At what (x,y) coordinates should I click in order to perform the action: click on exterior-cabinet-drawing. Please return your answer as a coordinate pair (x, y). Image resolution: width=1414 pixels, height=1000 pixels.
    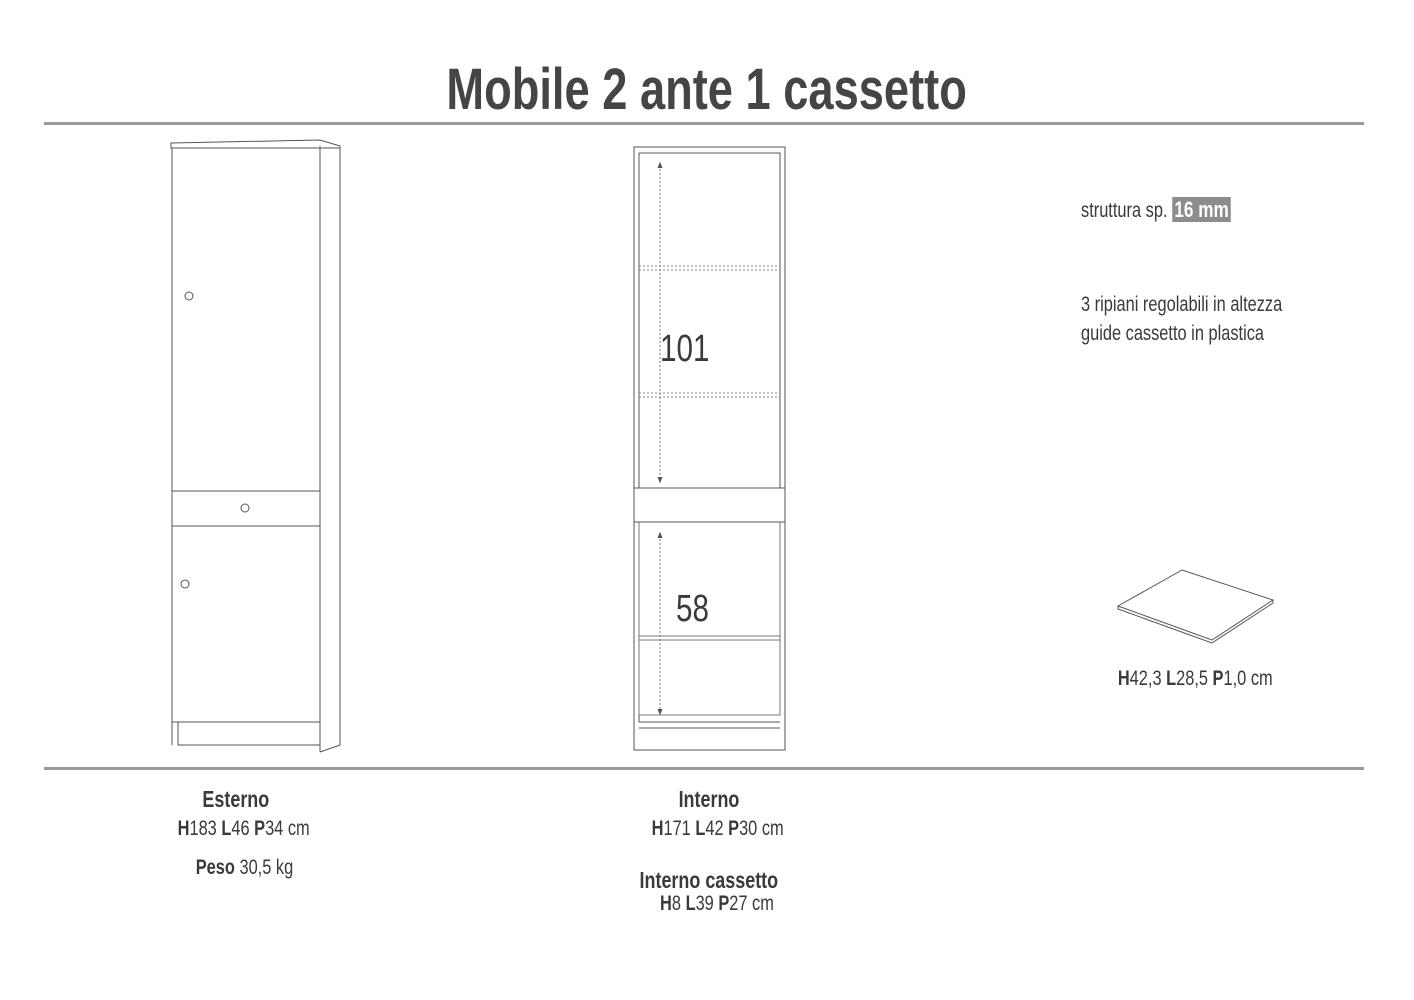
    Looking at the image, I should click on (255, 446).